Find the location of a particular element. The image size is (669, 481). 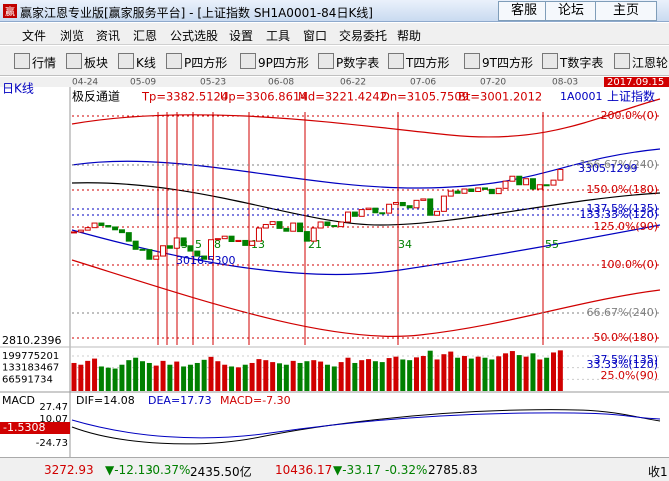

volume-level-label: 37.5%(135) is located at coordinates (625, 359).